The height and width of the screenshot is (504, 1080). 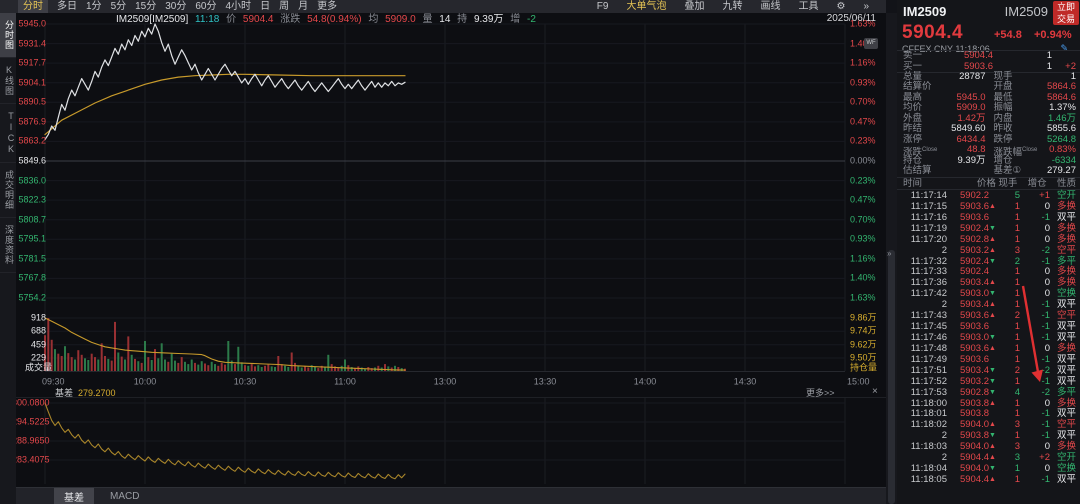 I want to click on tick-row: 11:17:33 5902.4 1 0 多换, so click(x=988, y=272).